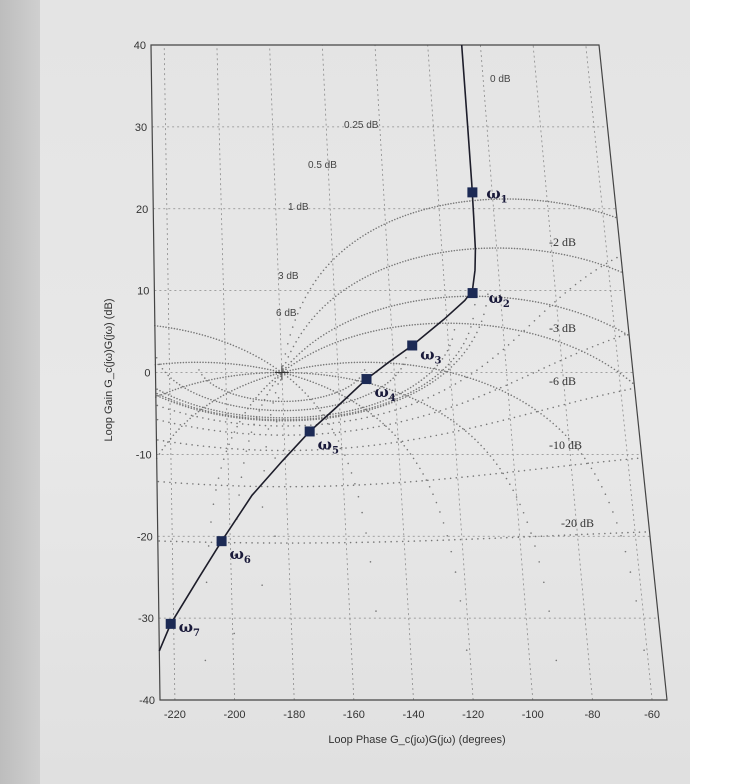  I want to click on y-tick-label: 40, so click(140, 46).